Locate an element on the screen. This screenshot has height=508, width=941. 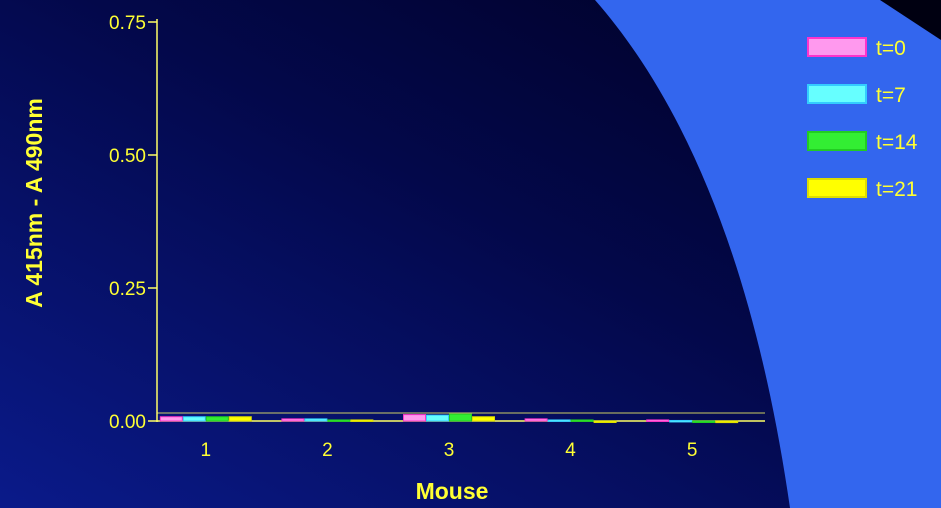
legend-label: t=21 is located at coordinates (896, 189).